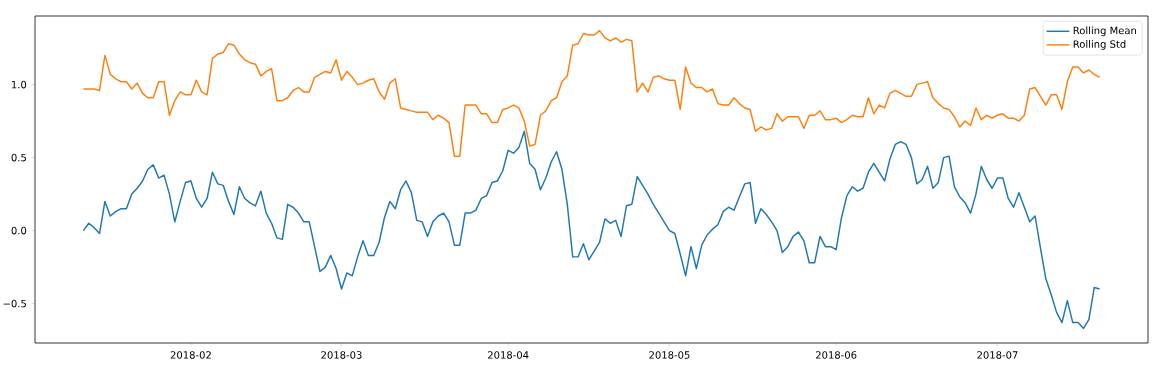  Describe the element at coordinates (669, 355) in the screenshot. I see `x-tick-label: 2018-05` at that location.